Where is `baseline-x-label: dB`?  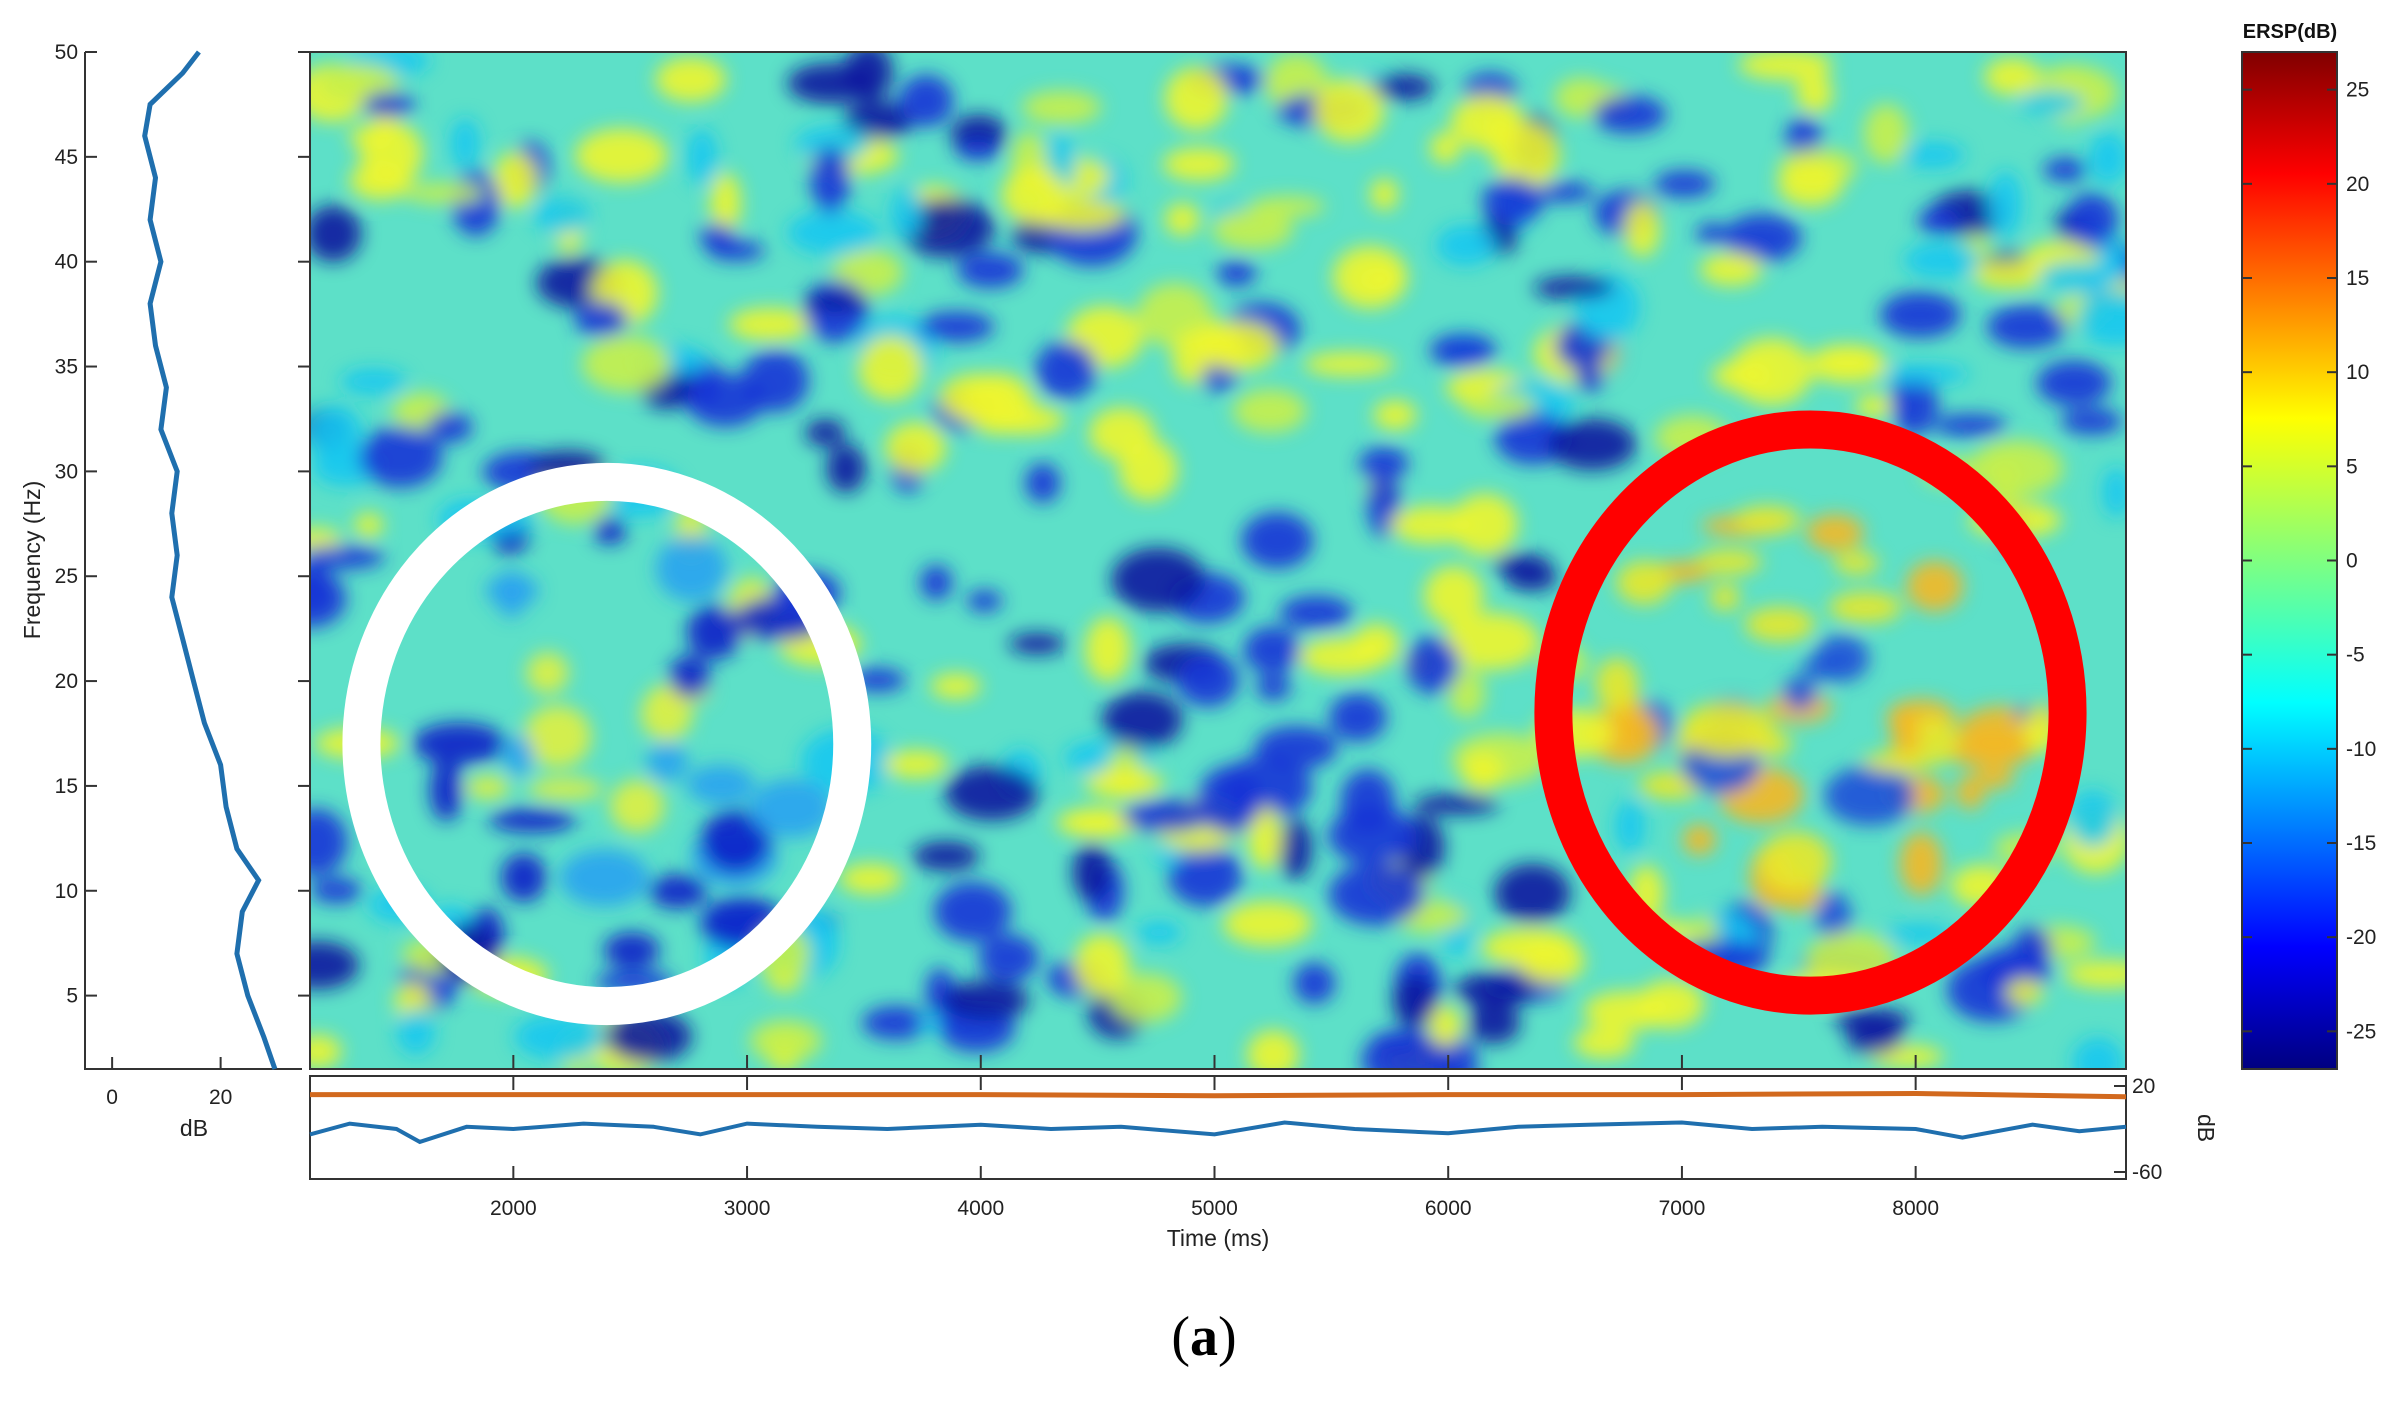 baseline-x-label: dB is located at coordinates (194, 1128).